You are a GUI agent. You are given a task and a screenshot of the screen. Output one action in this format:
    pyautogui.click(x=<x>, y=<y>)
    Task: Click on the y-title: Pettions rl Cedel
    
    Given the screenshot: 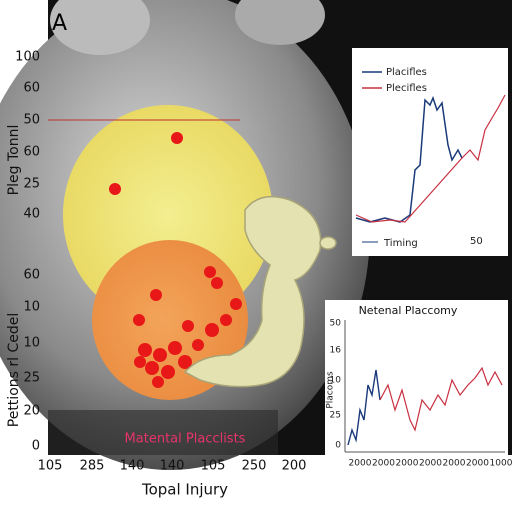 What is the action you would take?
    pyautogui.click(x=14, y=370)
    